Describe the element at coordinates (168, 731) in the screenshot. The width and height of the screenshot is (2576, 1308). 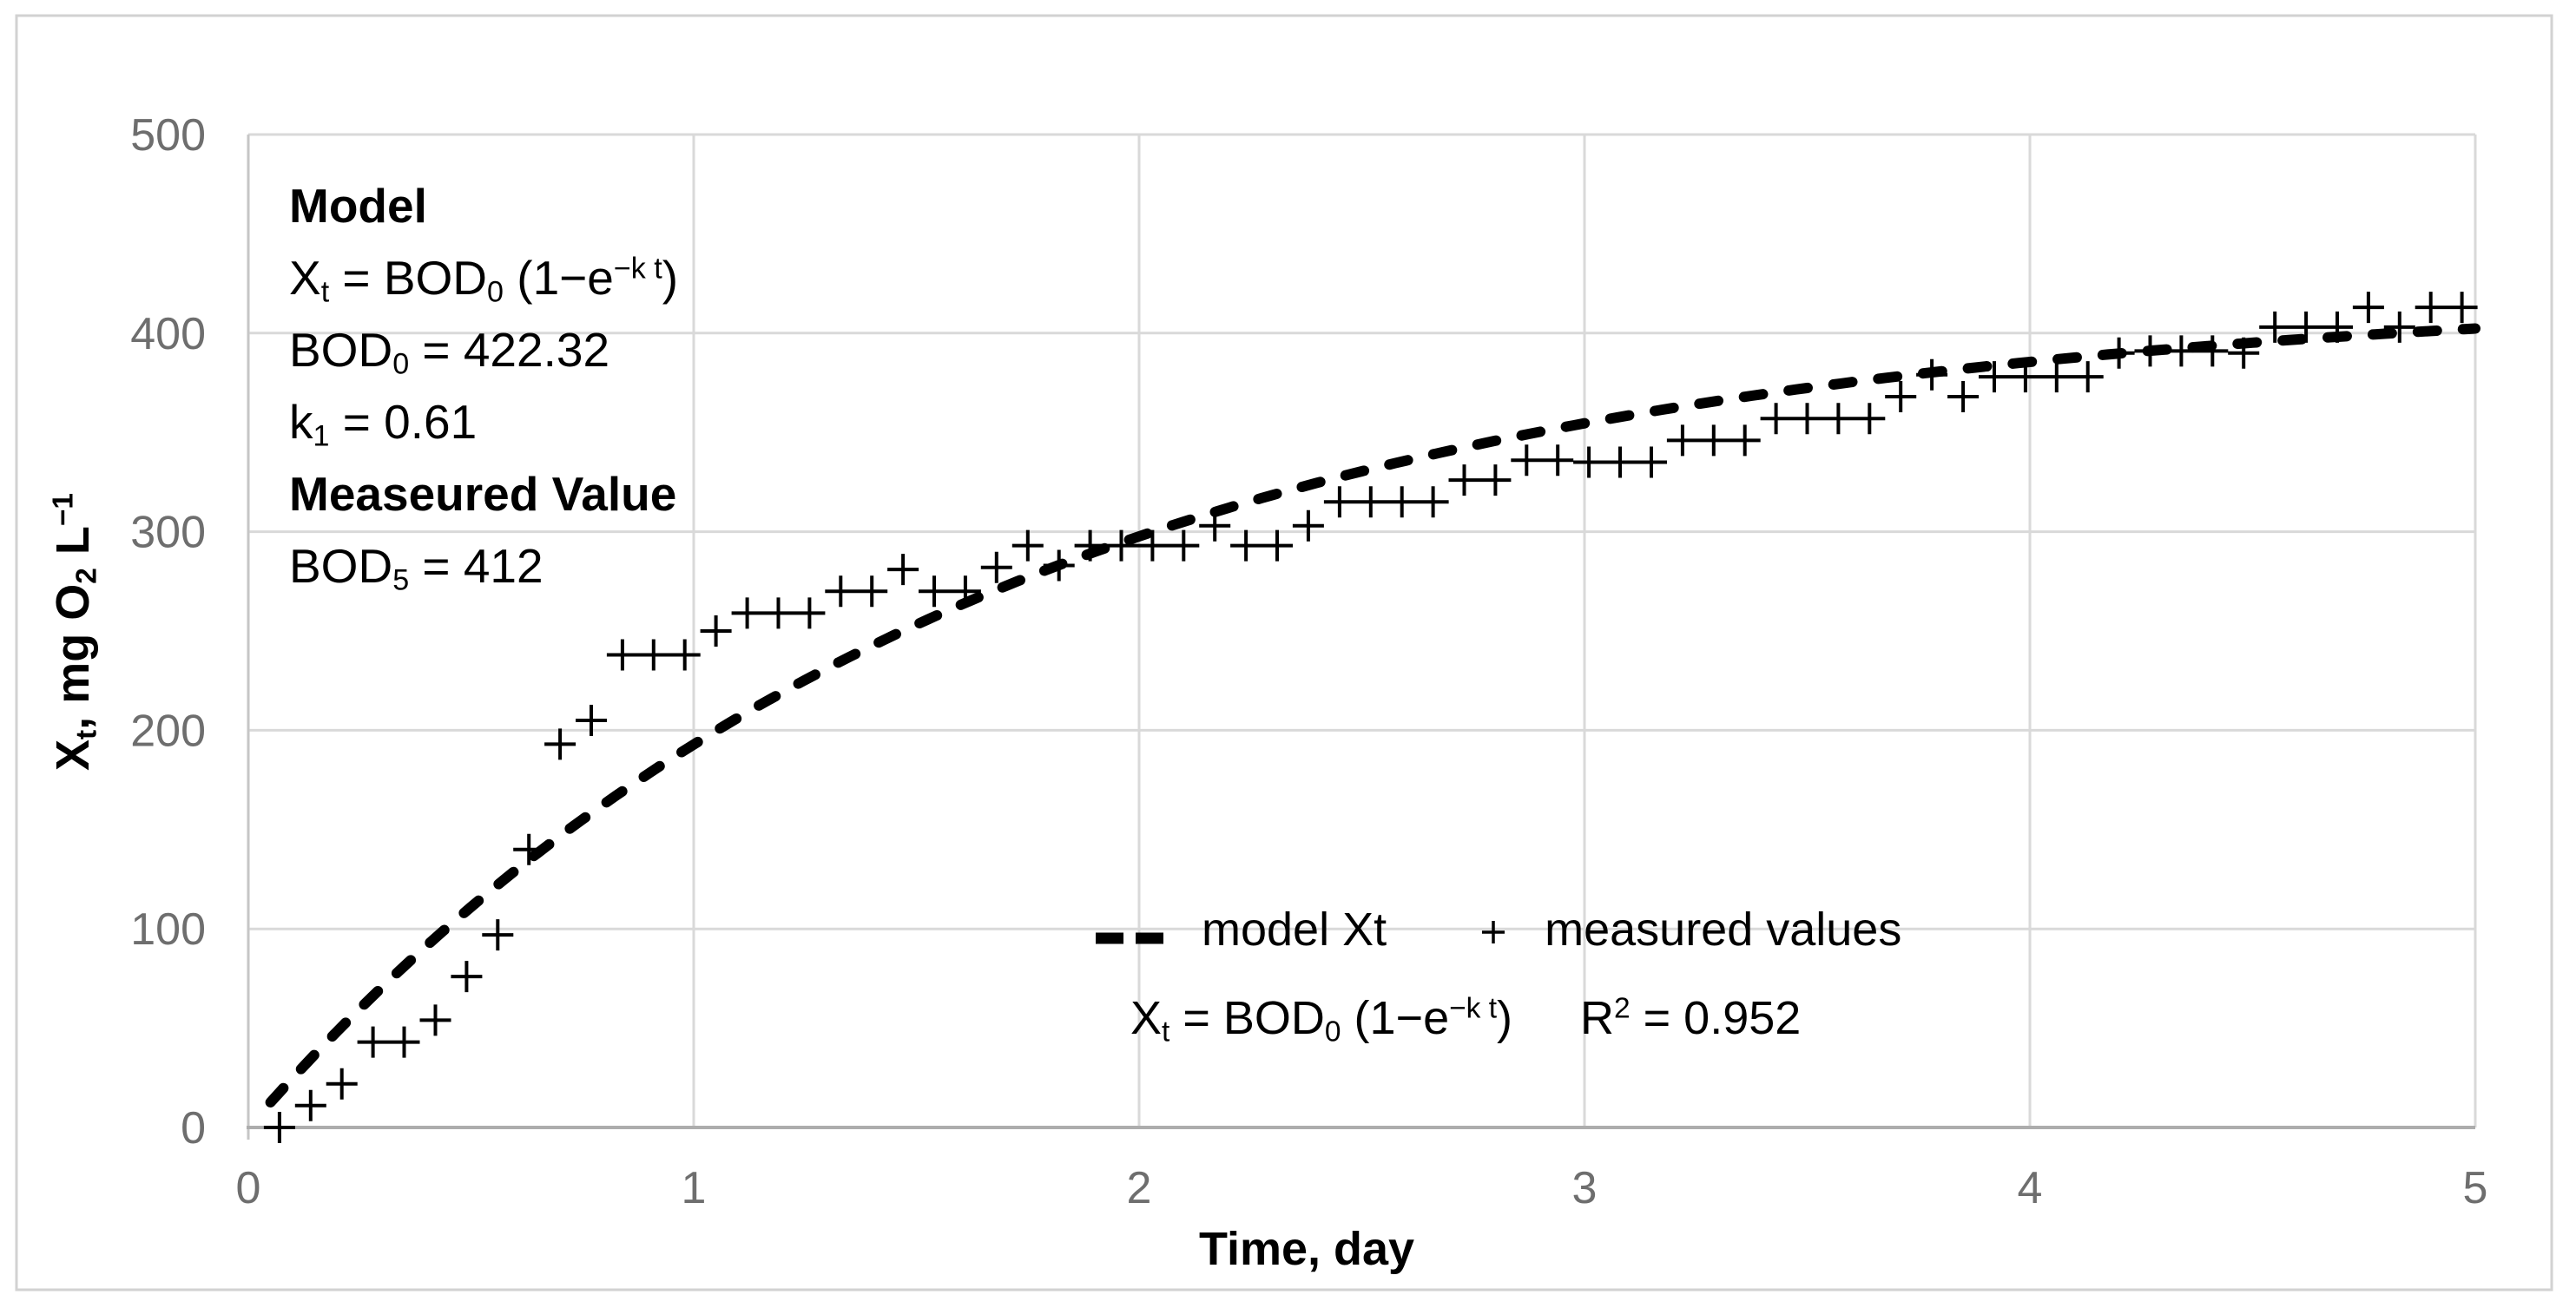
I see `y-tick-label: 200` at that location.